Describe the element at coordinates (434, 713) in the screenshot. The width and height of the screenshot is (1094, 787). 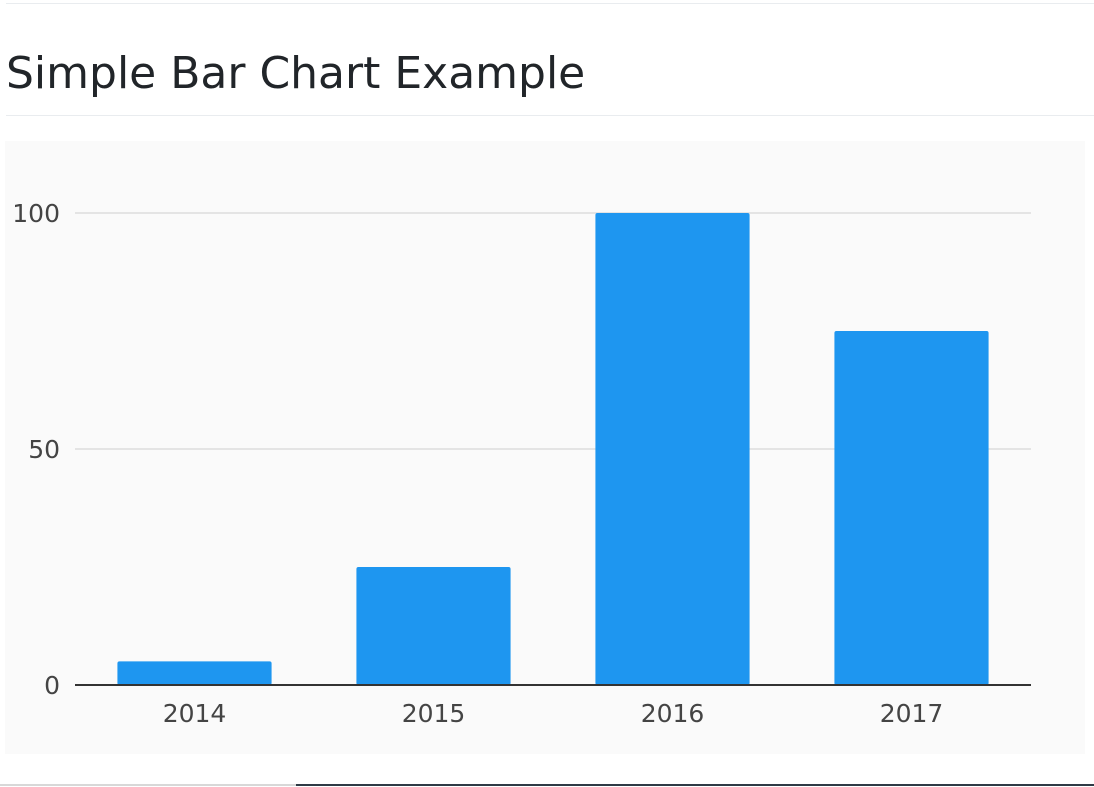
I see `x-tick-label: 2015` at that location.